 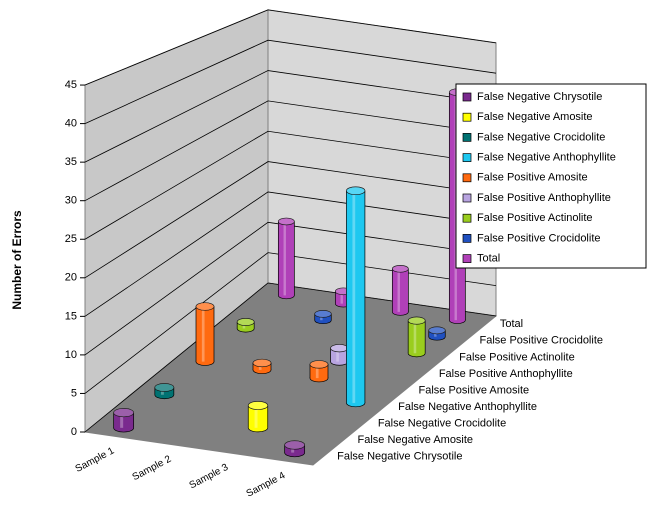 What do you see at coordinates (546, 158) in the screenshot?
I see `legend-label: False Negative Anthophyllite` at bounding box center [546, 158].